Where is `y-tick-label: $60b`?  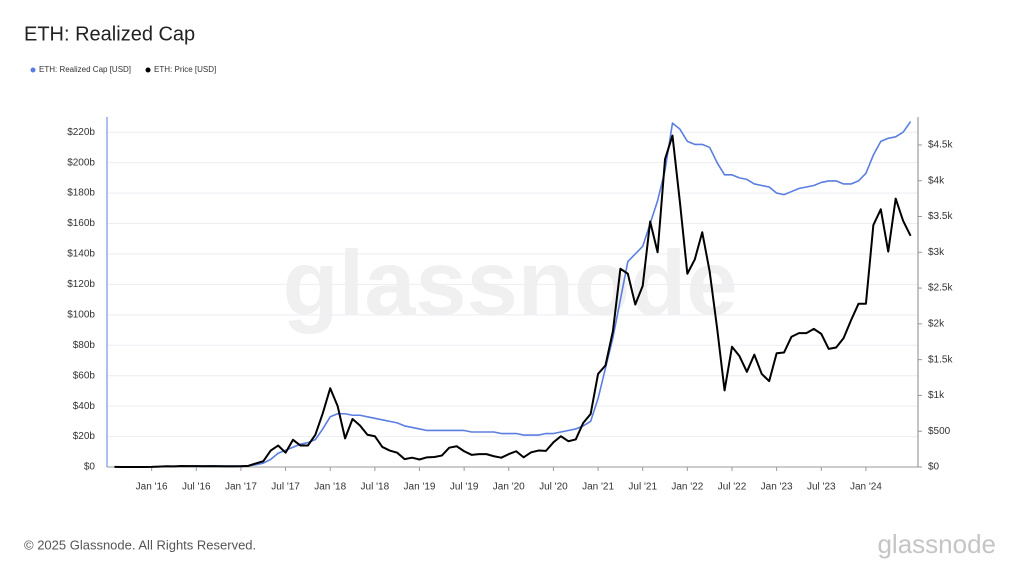 y-tick-label: $60b is located at coordinates (84, 375).